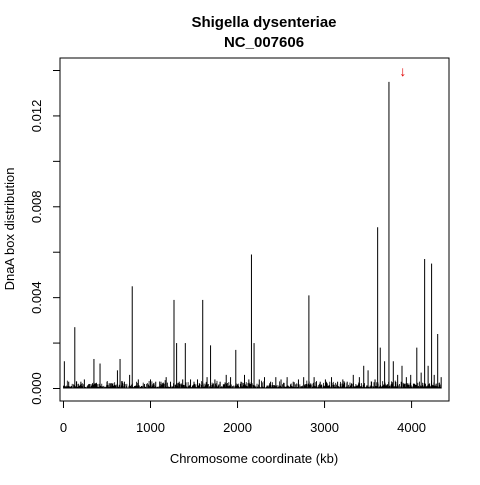 The image size is (480, 485). What do you see at coordinates (36, 297) in the screenshot?
I see `y-tick-label: 0.004` at bounding box center [36, 297].